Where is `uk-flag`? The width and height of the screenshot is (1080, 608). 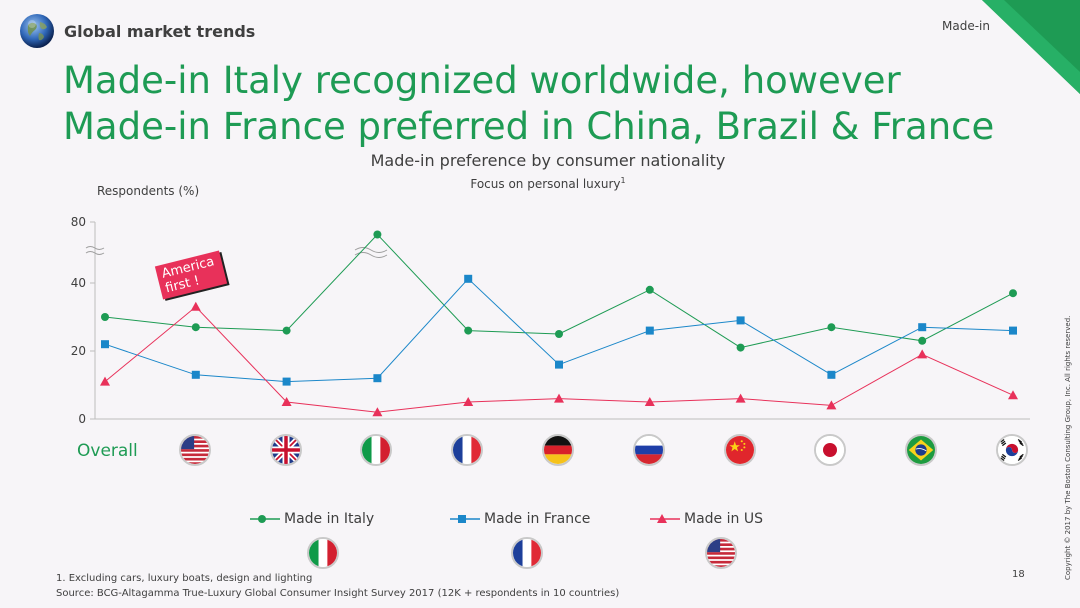
uk-flag is located at coordinates (285, 450).